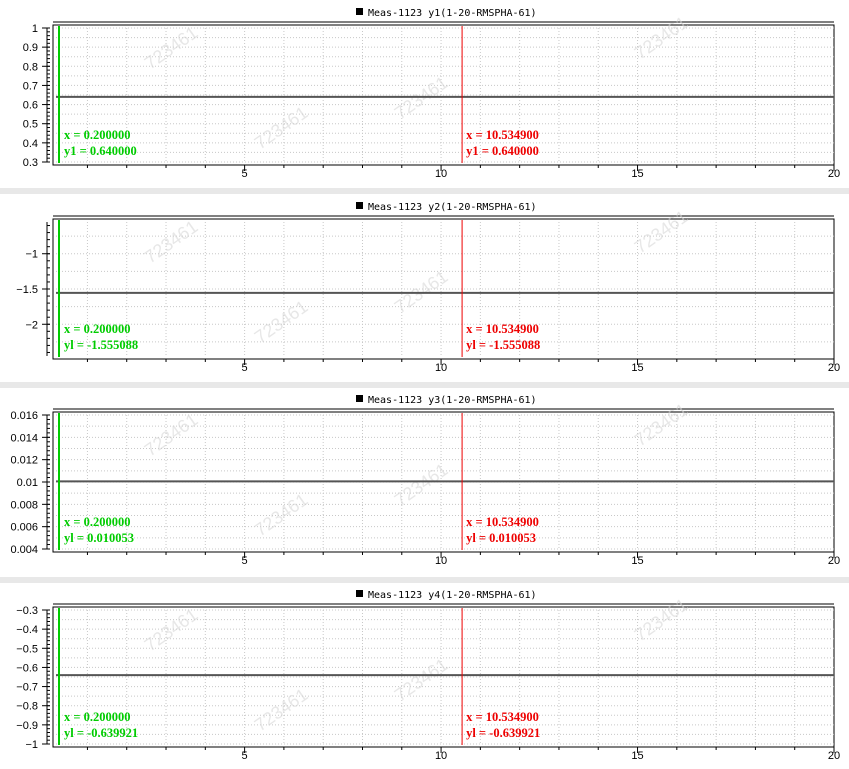  I want to click on y-tick-label: −0.8, so click(27, 707).